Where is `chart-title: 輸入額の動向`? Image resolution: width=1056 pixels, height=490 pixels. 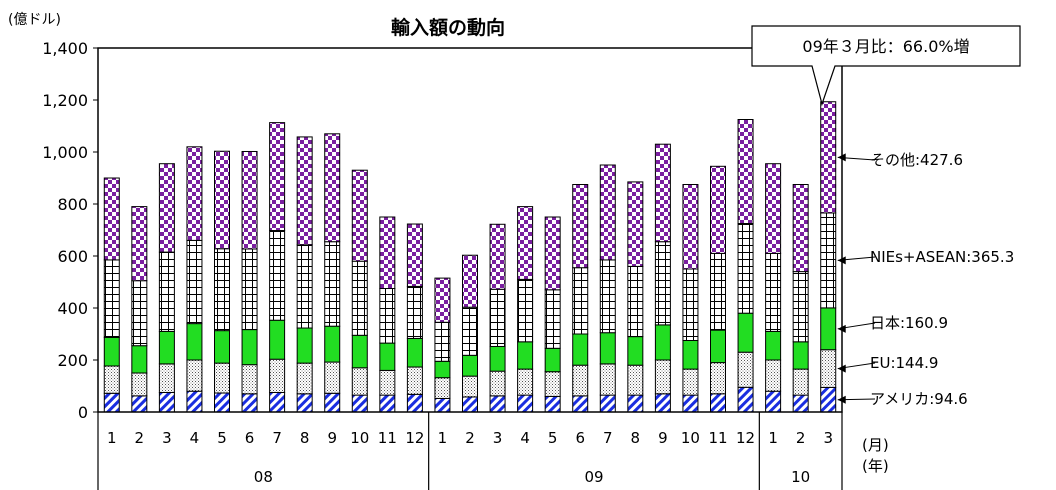 chart-title: 輸入額の動向 is located at coordinates (448, 27).